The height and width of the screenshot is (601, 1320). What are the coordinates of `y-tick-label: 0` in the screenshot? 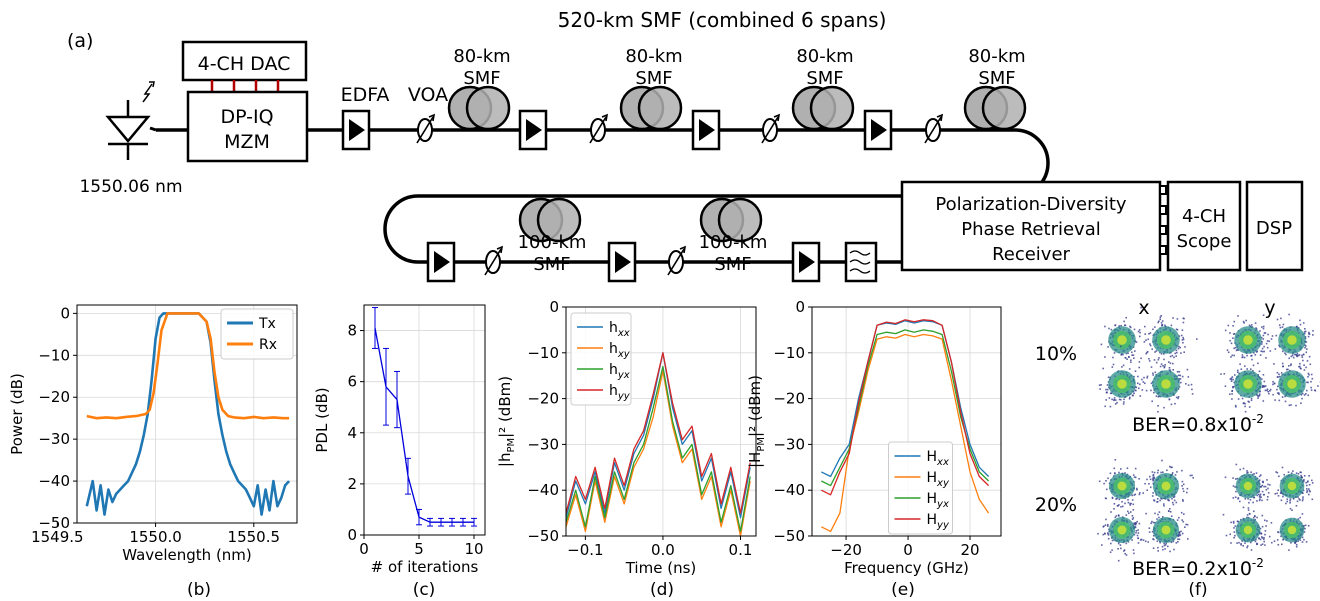 It's located at (65, 313).